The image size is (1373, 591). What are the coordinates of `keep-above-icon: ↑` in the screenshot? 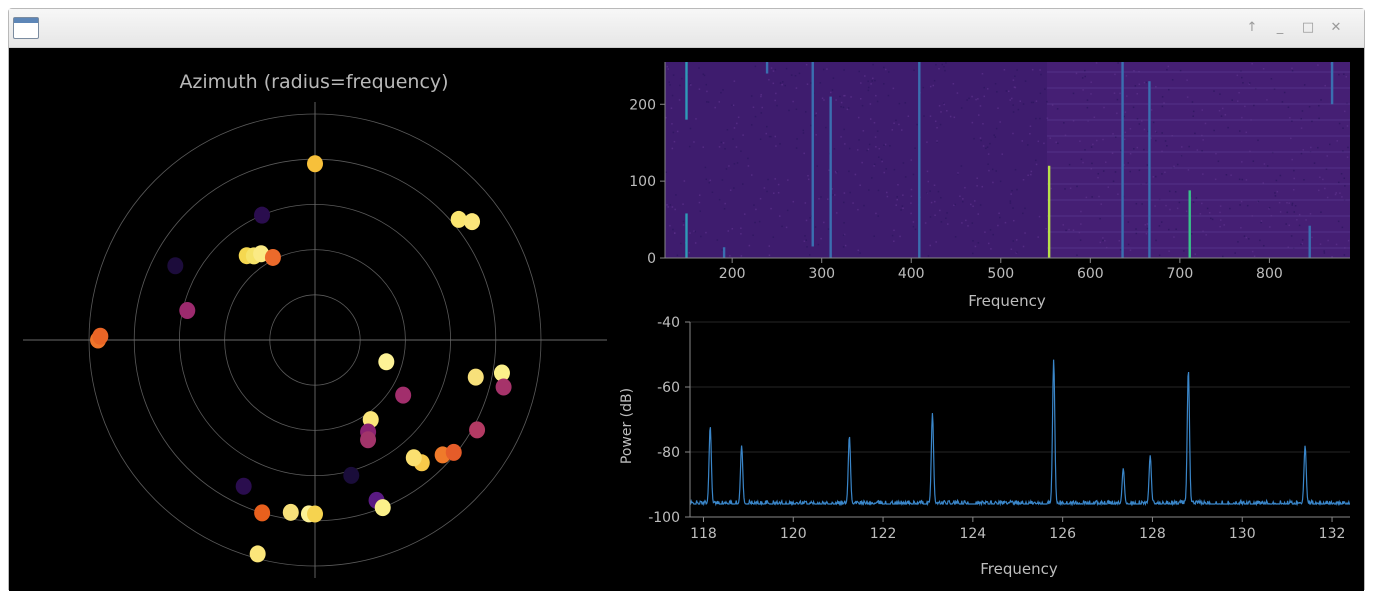 It's located at (1252, 27).